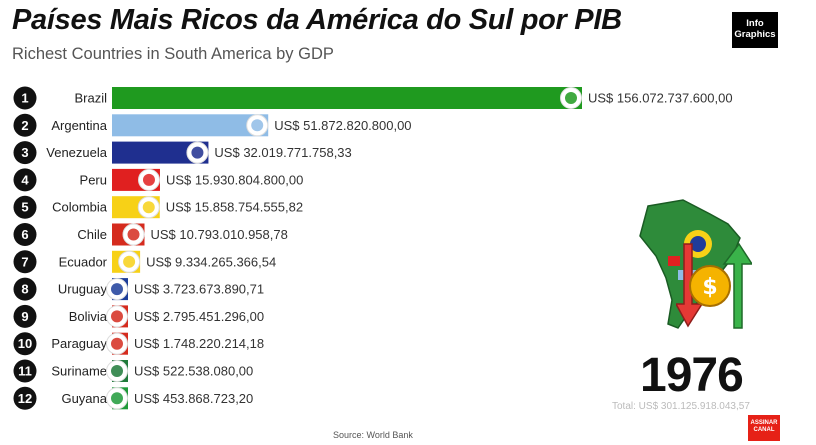  Describe the element at coordinates (211, 261) in the screenshot. I see `value-label: US$ 9.334.265.366,54` at that location.